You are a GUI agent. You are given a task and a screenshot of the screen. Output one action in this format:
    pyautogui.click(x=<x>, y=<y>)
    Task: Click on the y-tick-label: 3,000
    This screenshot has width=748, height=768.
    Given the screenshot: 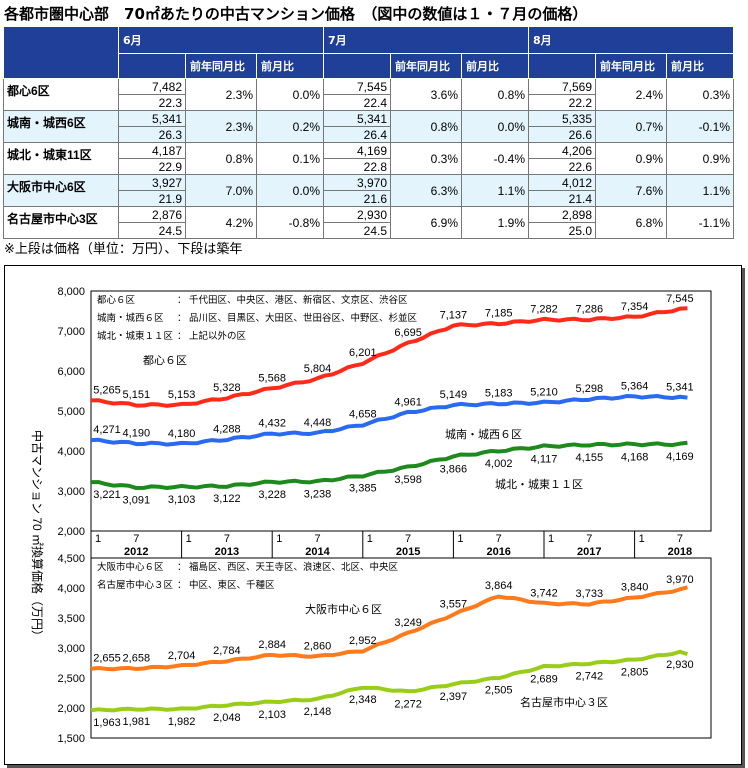 What is the action you would take?
    pyautogui.click(x=71, y=649)
    